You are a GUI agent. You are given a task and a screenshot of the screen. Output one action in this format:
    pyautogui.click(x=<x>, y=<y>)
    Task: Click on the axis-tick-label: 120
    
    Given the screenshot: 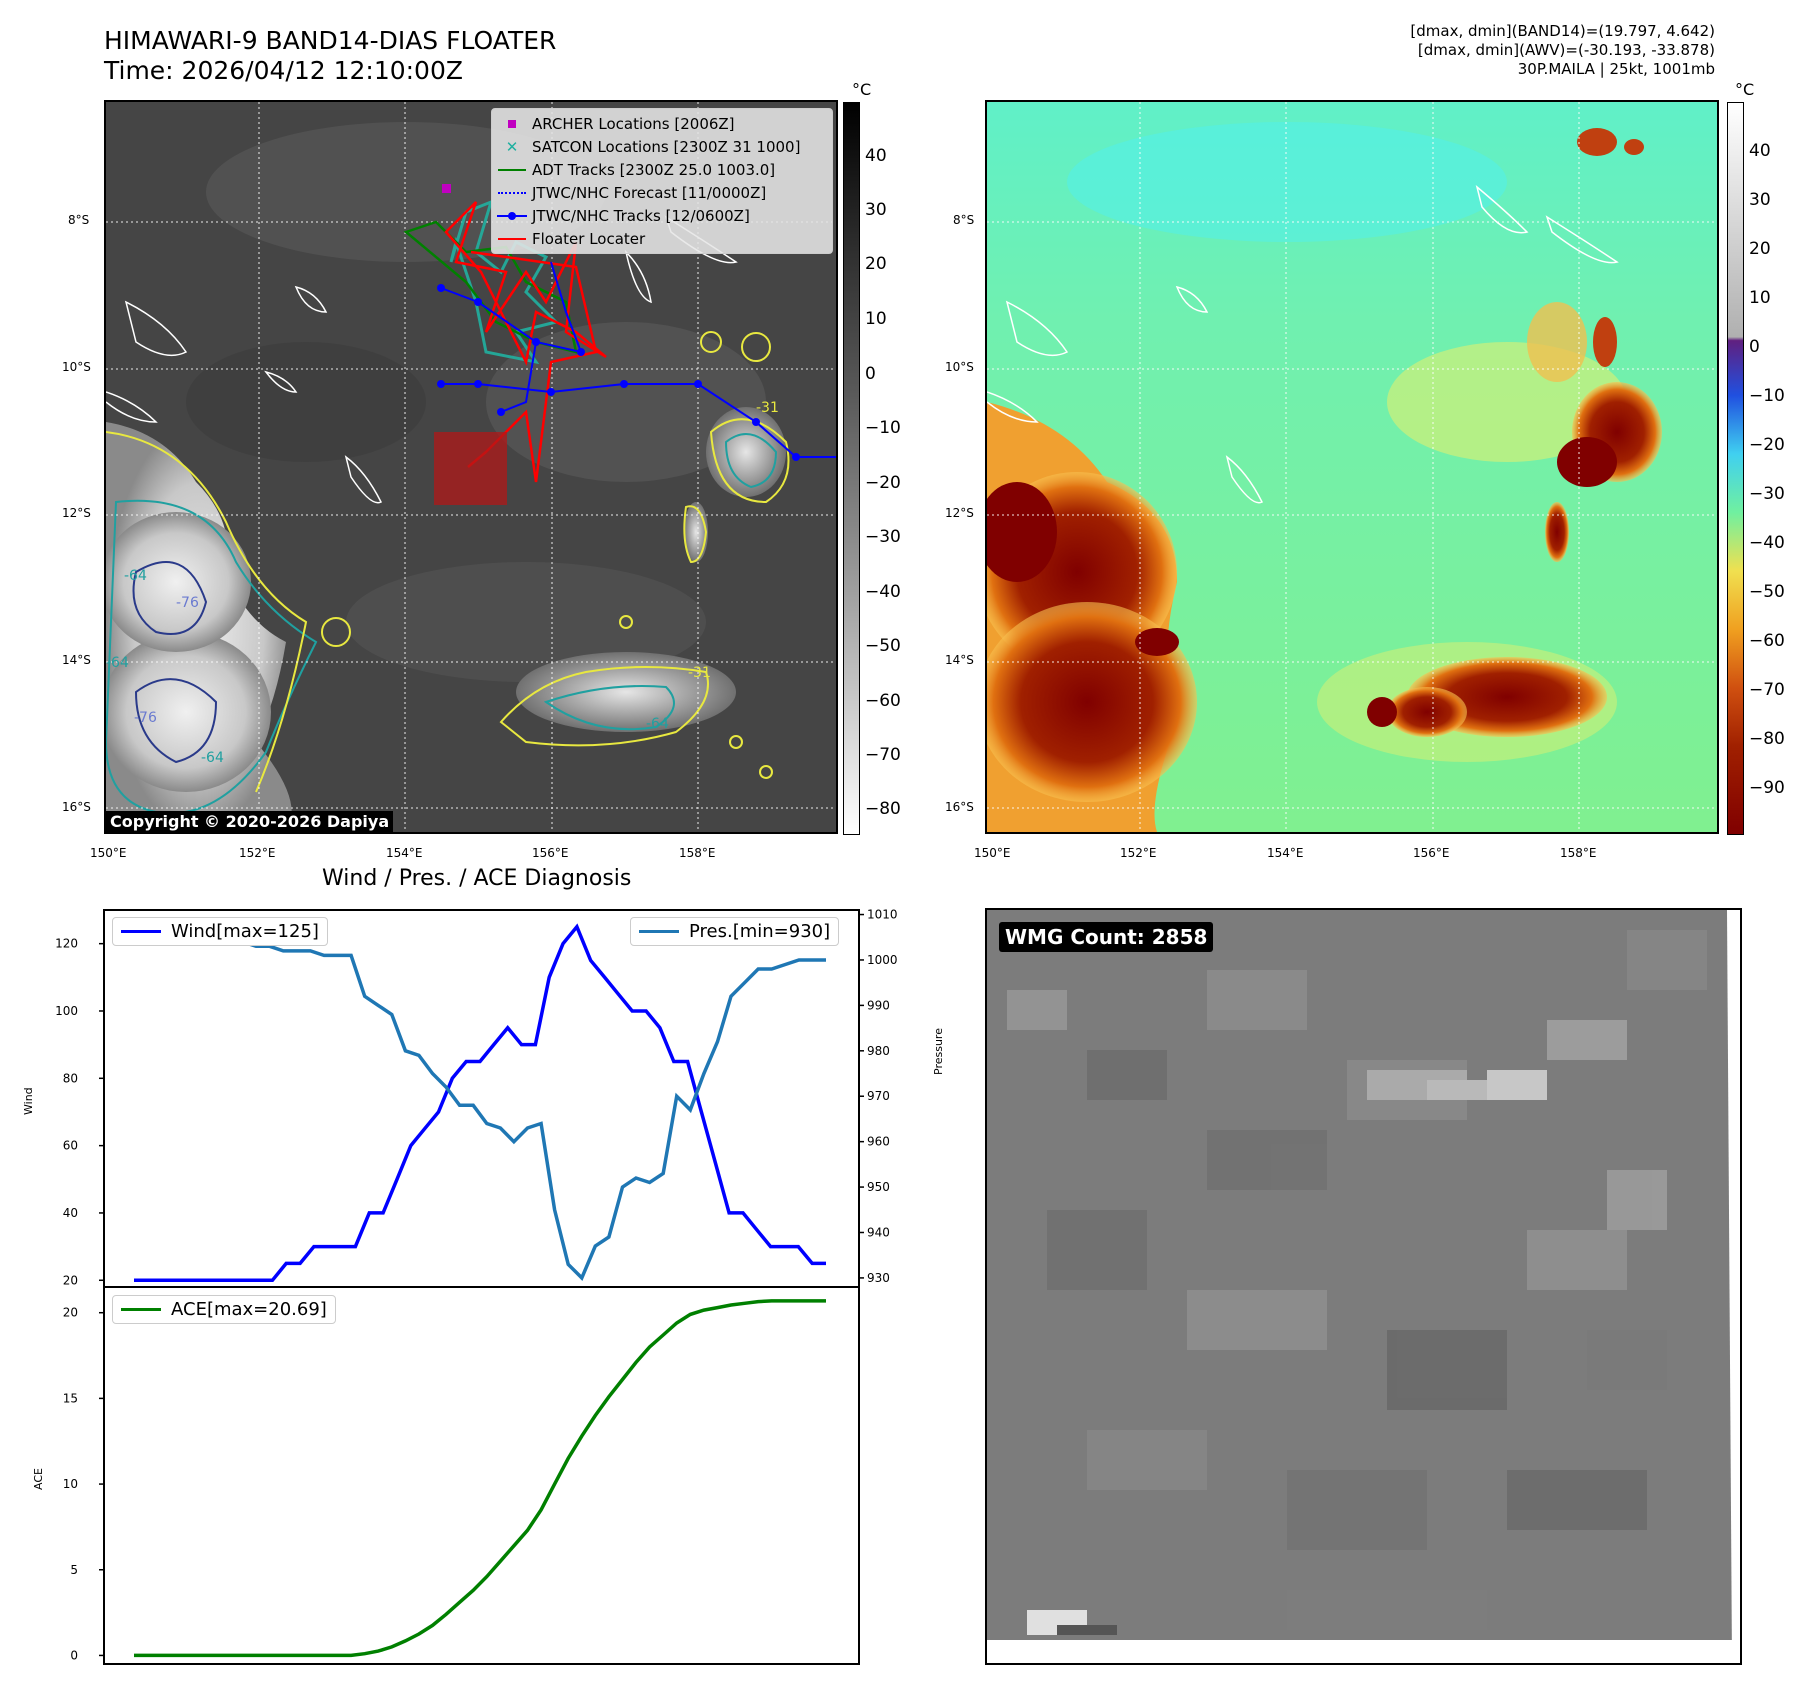 What is the action you would take?
    pyautogui.click(x=66, y=944)
    